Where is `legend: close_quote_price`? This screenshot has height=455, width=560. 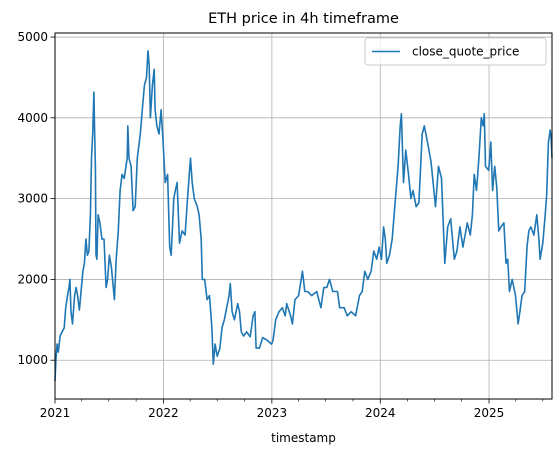
legend: close_quote_price is located at coordinates (455, 51).